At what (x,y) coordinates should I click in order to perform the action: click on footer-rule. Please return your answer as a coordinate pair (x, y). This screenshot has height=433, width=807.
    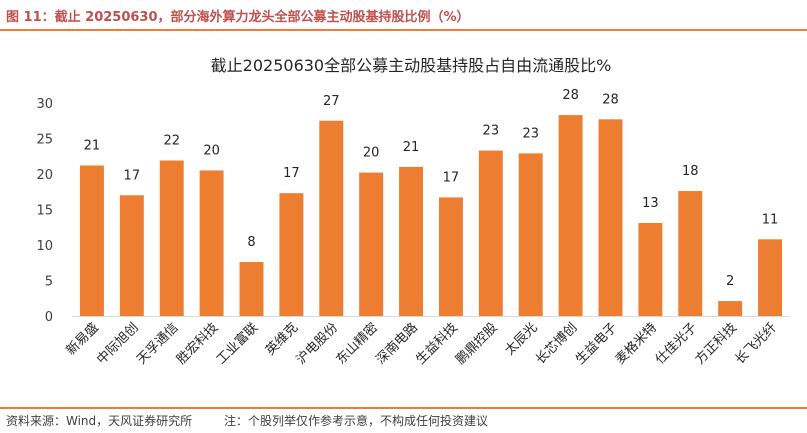
    Looking at the image, I should click on (403, 408).